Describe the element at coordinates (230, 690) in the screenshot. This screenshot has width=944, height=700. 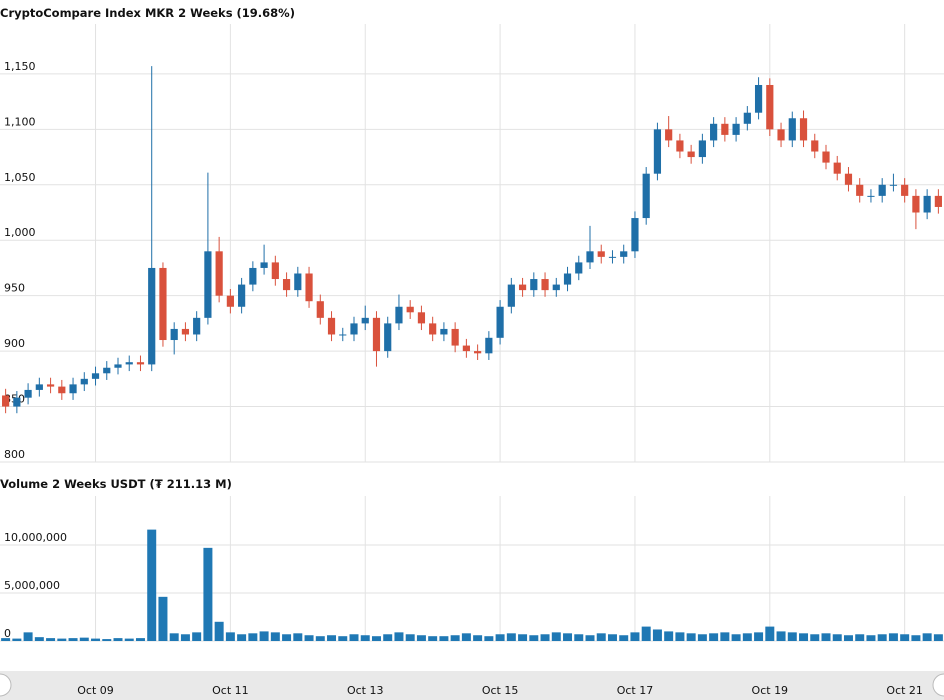
I see `x-tick-label: Oct 11` at that location.